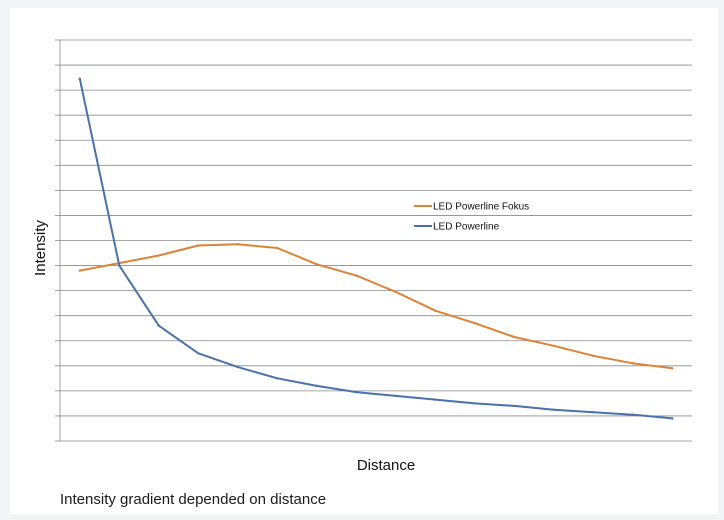  Describe the element at coordinates (40, 248) in the screenshot. I see `y-axis-title: Intensity` at that location.